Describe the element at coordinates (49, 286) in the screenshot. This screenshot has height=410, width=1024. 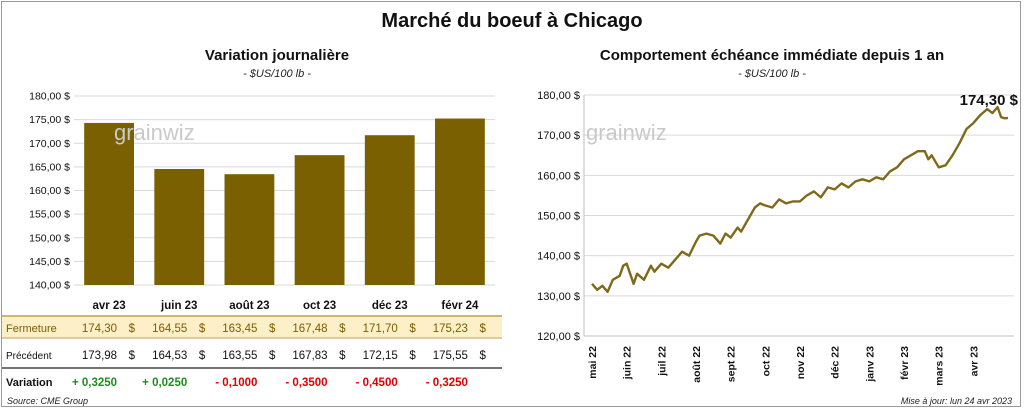
I see `bar-y-tick-label: 140,00 $` at that location.